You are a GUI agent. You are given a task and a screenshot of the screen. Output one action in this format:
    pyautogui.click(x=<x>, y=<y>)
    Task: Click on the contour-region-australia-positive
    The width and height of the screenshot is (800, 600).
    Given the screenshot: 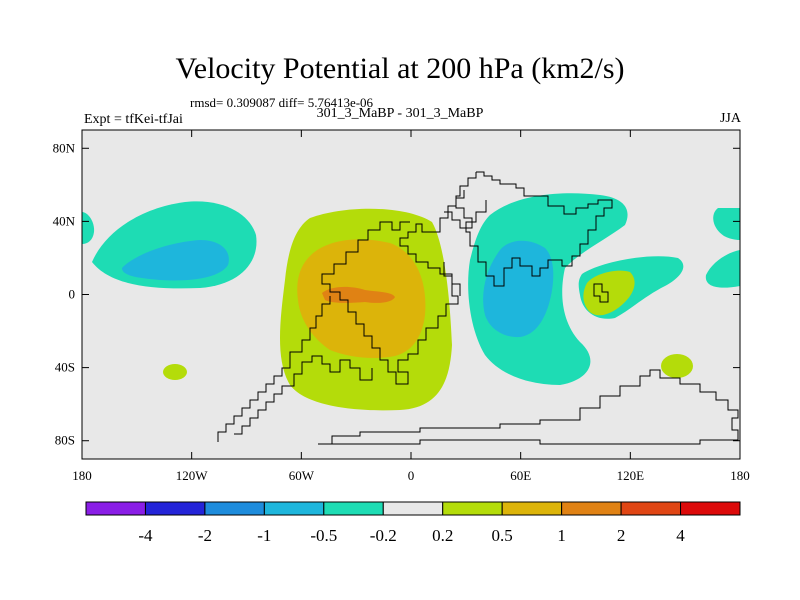 What is the action you would take?
    pyautogui.click(x=677, y=366)
    